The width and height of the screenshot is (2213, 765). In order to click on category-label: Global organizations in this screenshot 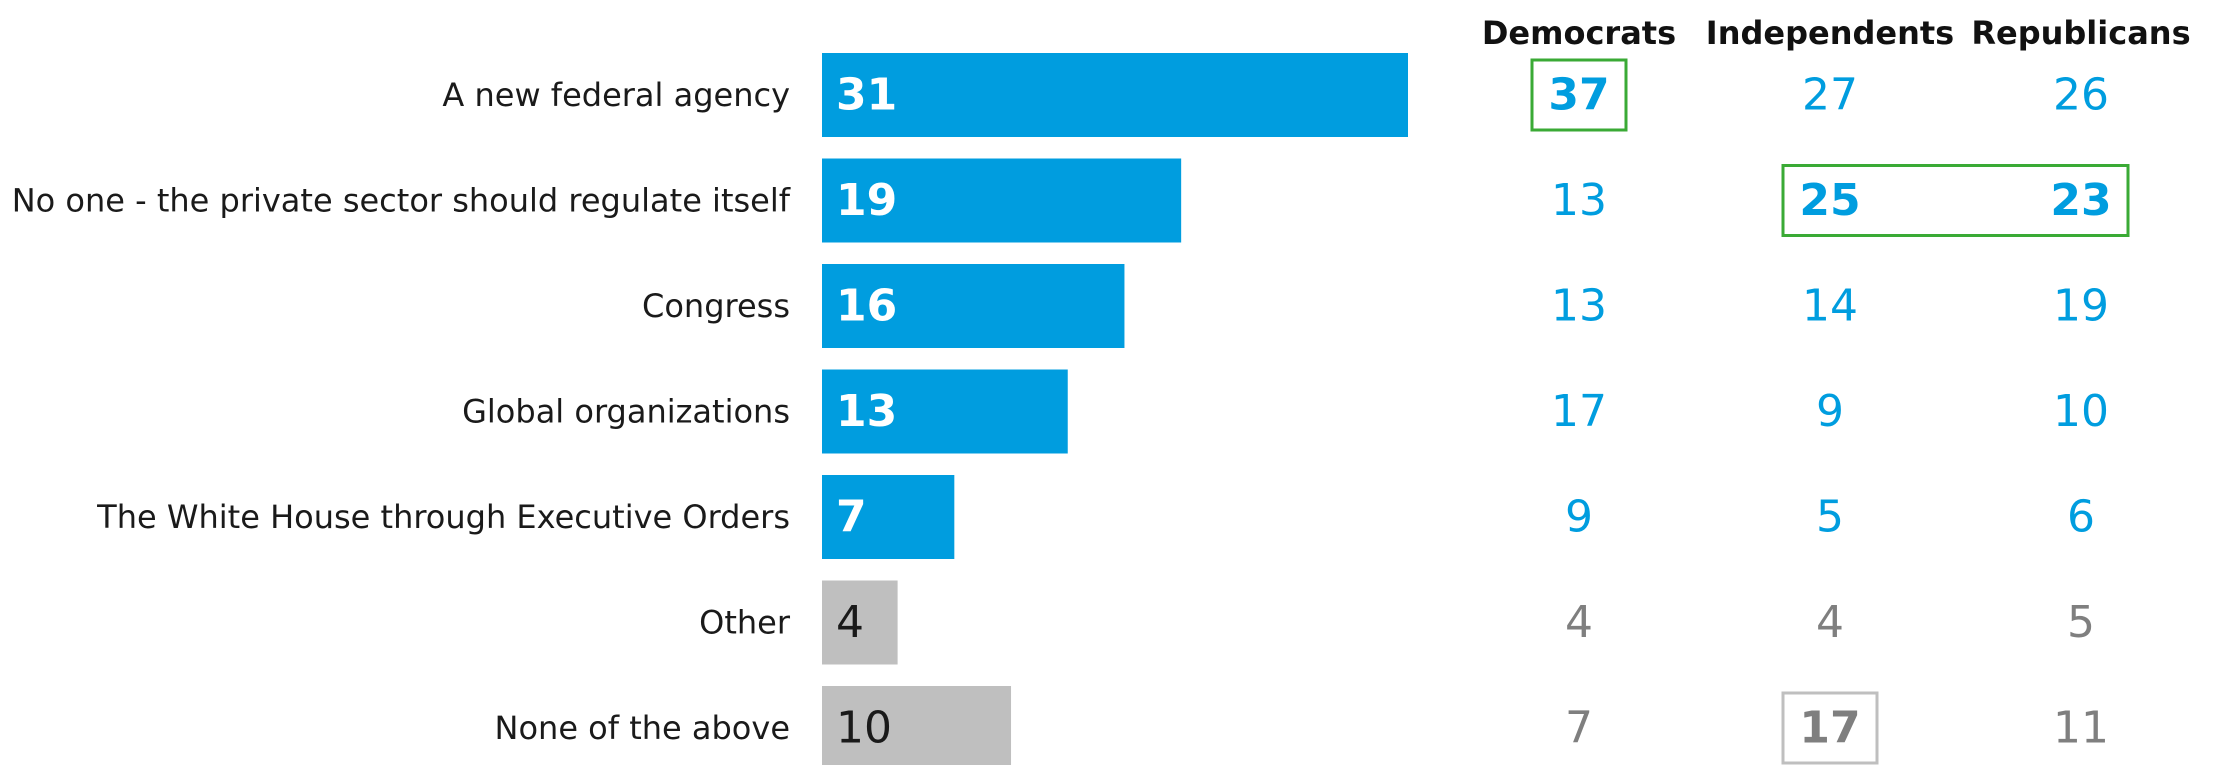, I will do `click(626, 412)`.